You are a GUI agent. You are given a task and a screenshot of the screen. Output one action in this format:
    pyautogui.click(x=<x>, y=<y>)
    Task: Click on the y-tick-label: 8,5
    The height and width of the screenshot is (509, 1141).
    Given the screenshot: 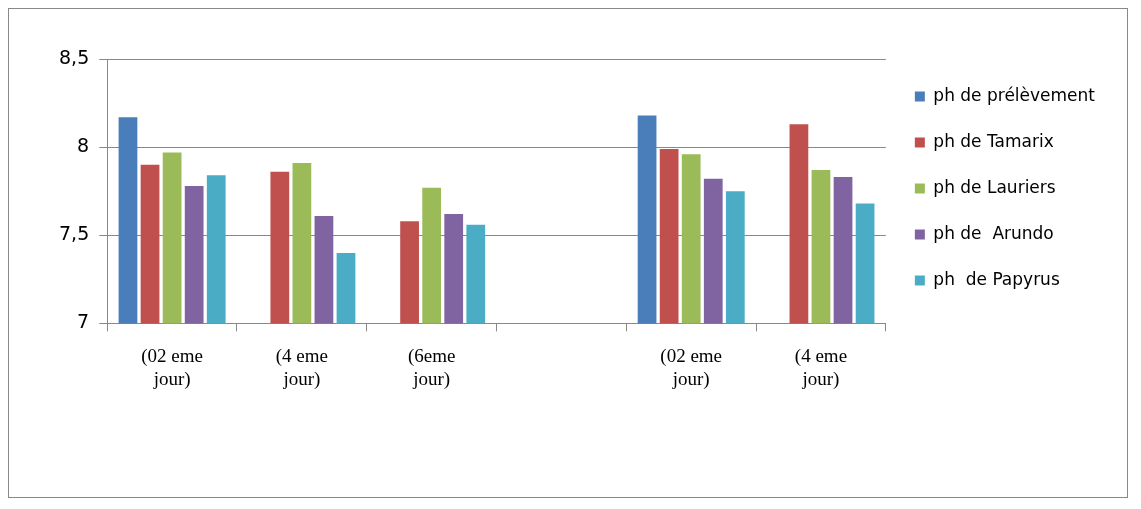 What is the action you would take?
    pyautogui.click(x=74, y=56)
    